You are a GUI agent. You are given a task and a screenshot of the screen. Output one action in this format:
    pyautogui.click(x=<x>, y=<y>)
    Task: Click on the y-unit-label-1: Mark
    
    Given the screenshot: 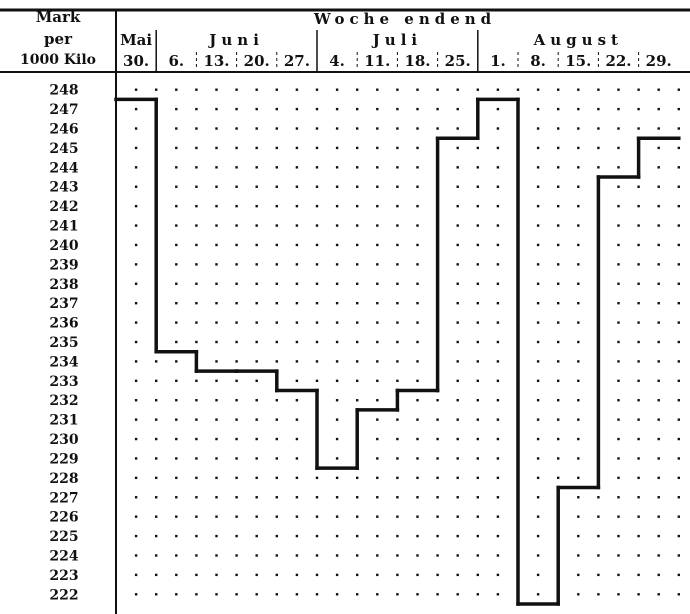 What is the action you would take?
    pyautogui.click(x=58, y=17)
    